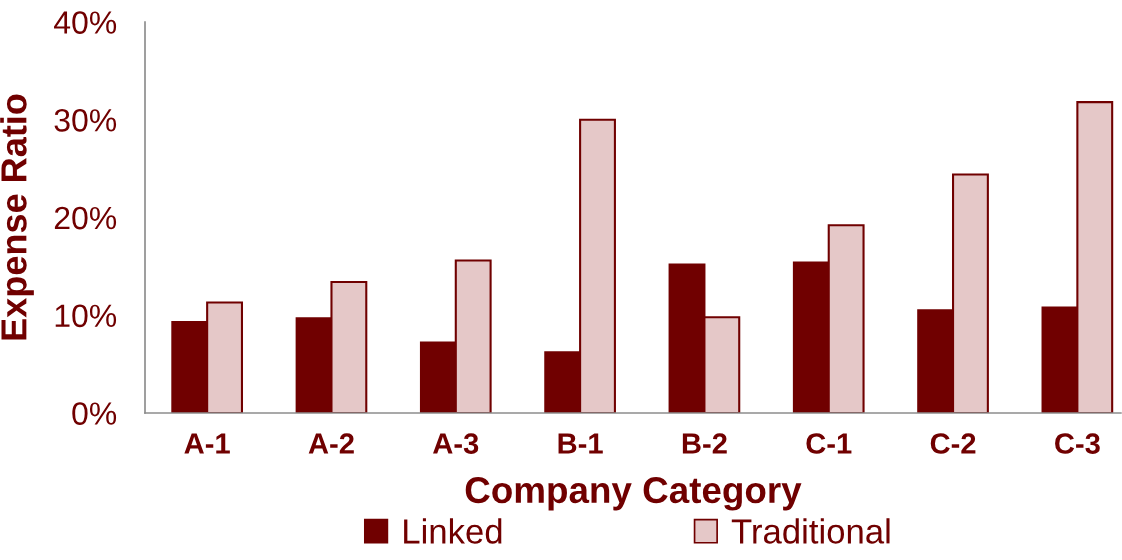  Describe the element at coordinates (453, 531) in the screenshot. I see `legend-label: Linked` at that location.